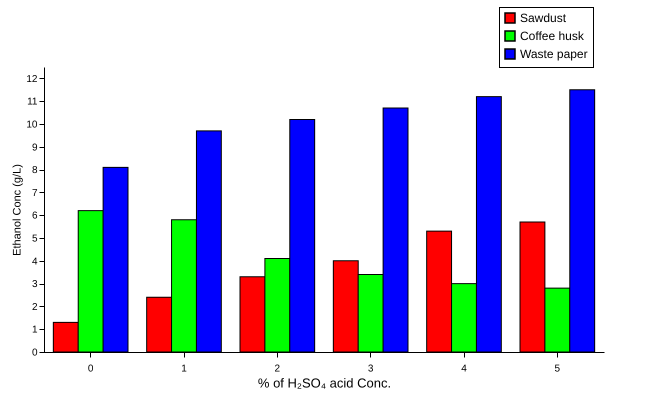 The height and width of the screenshot is (410, 666). What do you see at coordinates (35, 330) in the screenshot?
I see `y-tick-label: 1` at bounding box center [35, 330].